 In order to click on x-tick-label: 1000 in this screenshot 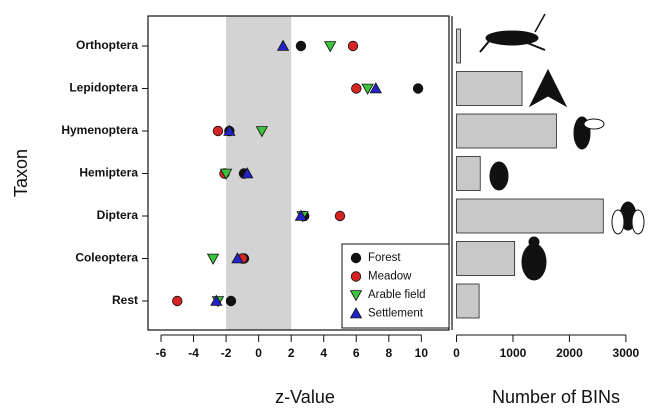, I will do `click(513, 353)`.